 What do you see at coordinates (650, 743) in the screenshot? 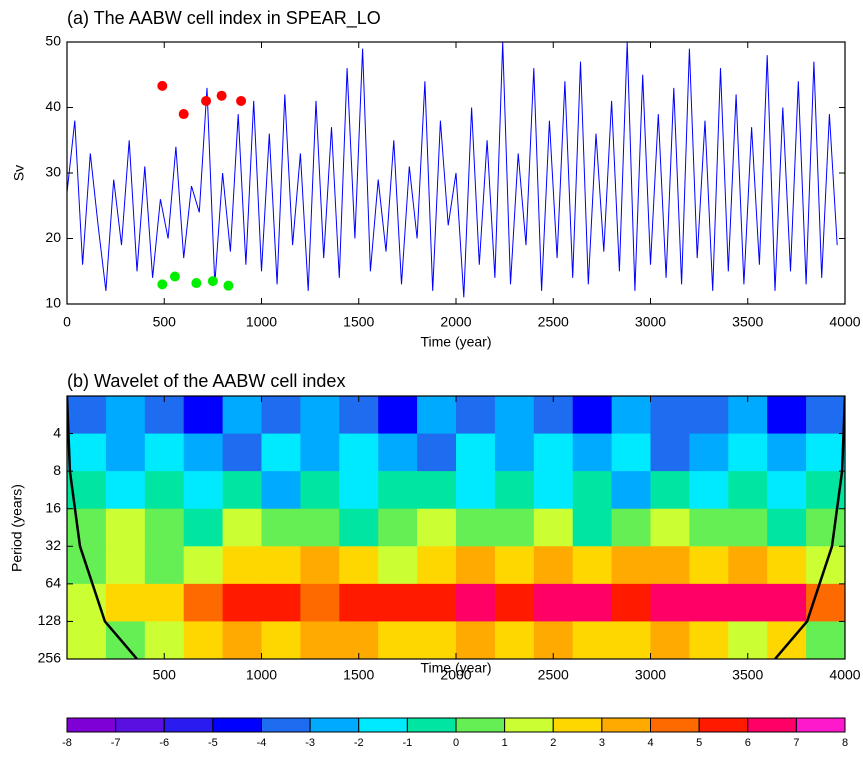
I see `colorbar-label: 4` at bounding box center [650, 743].